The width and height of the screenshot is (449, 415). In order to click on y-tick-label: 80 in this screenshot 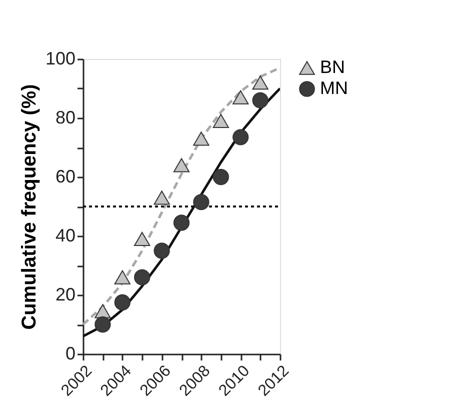, I will do `click(65, 118)`.